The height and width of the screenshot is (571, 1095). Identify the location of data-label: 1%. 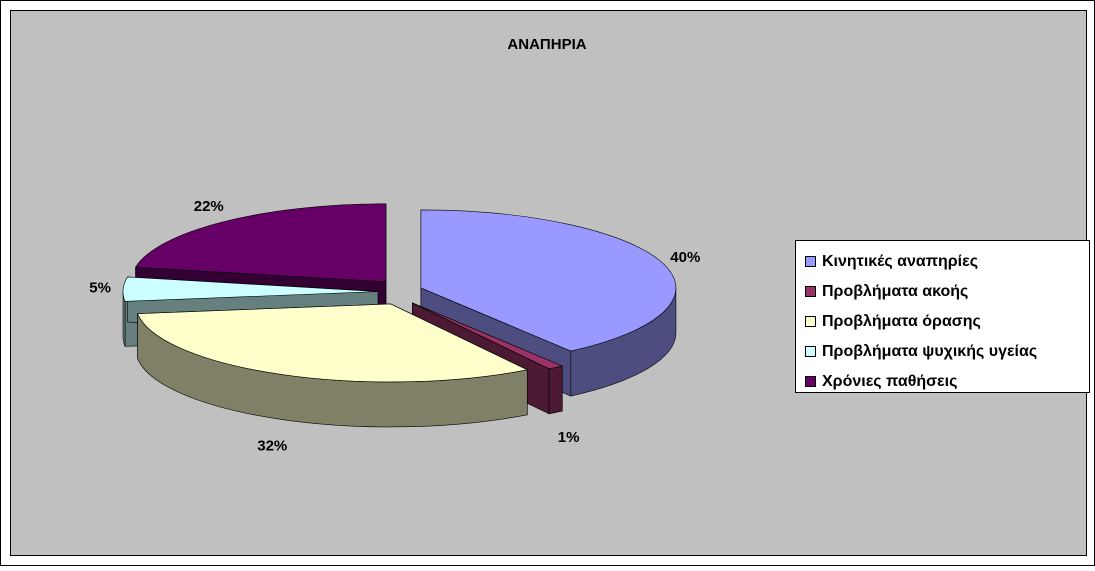
(569, 437).